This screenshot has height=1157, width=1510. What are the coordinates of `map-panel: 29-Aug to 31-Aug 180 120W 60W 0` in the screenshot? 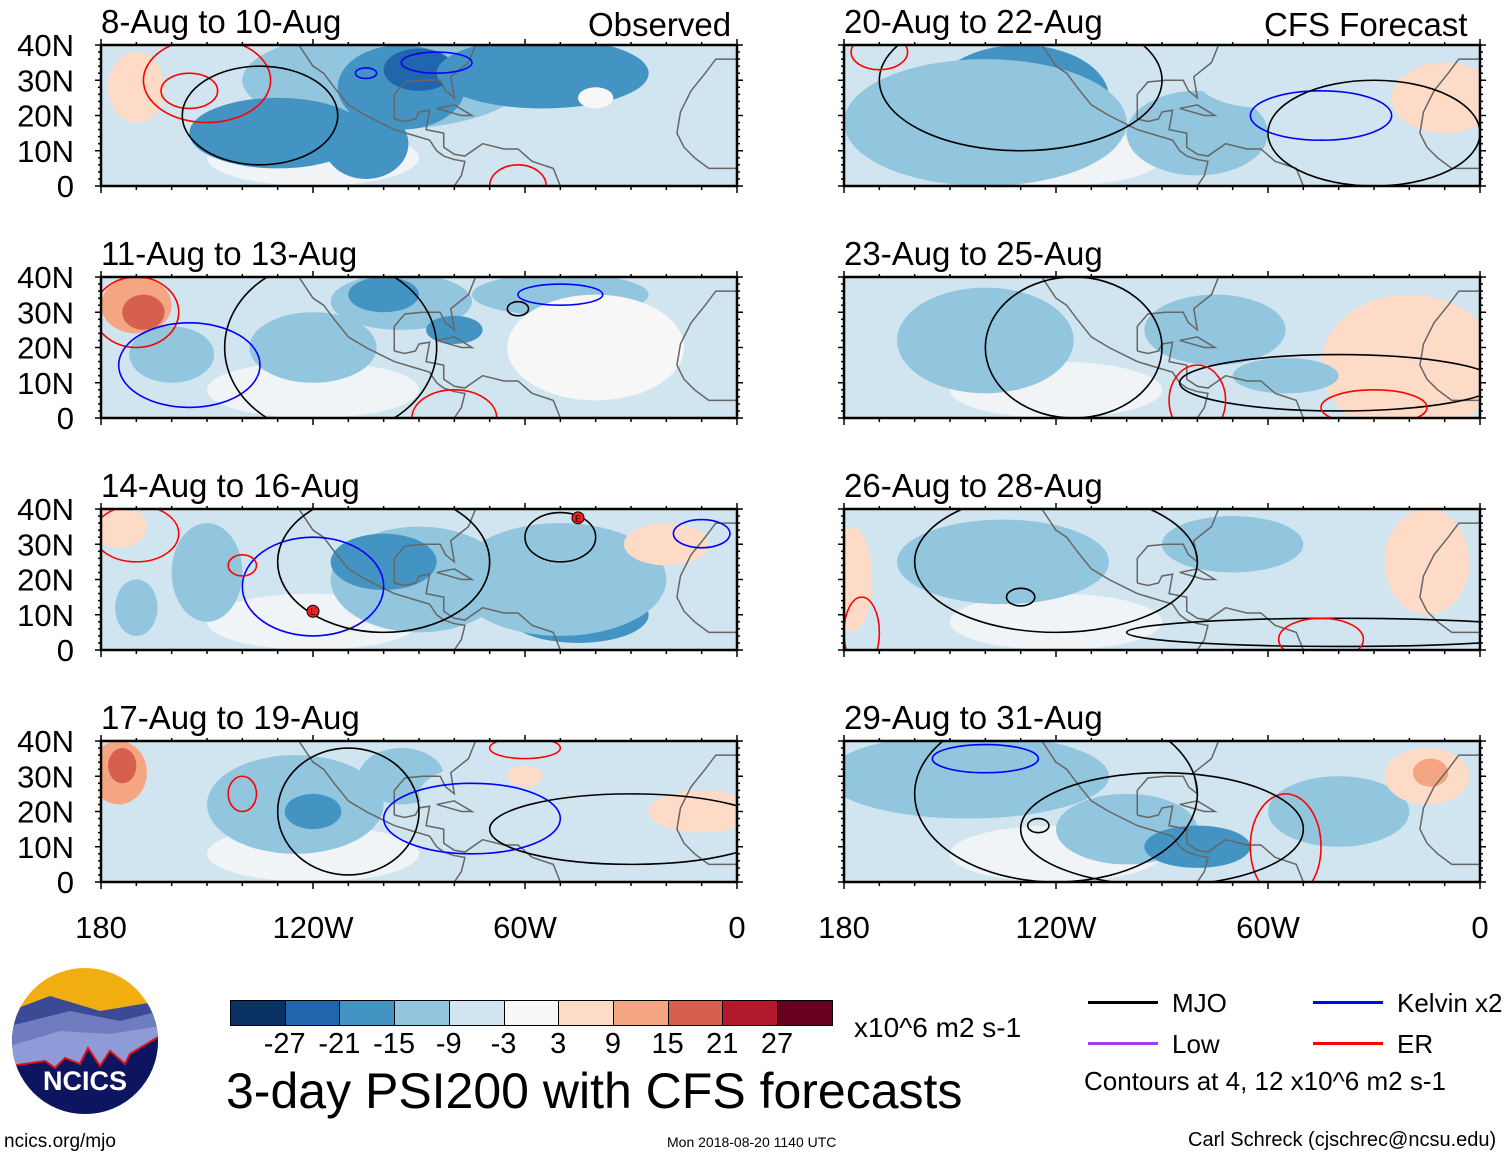 It's located at (1153, 822).